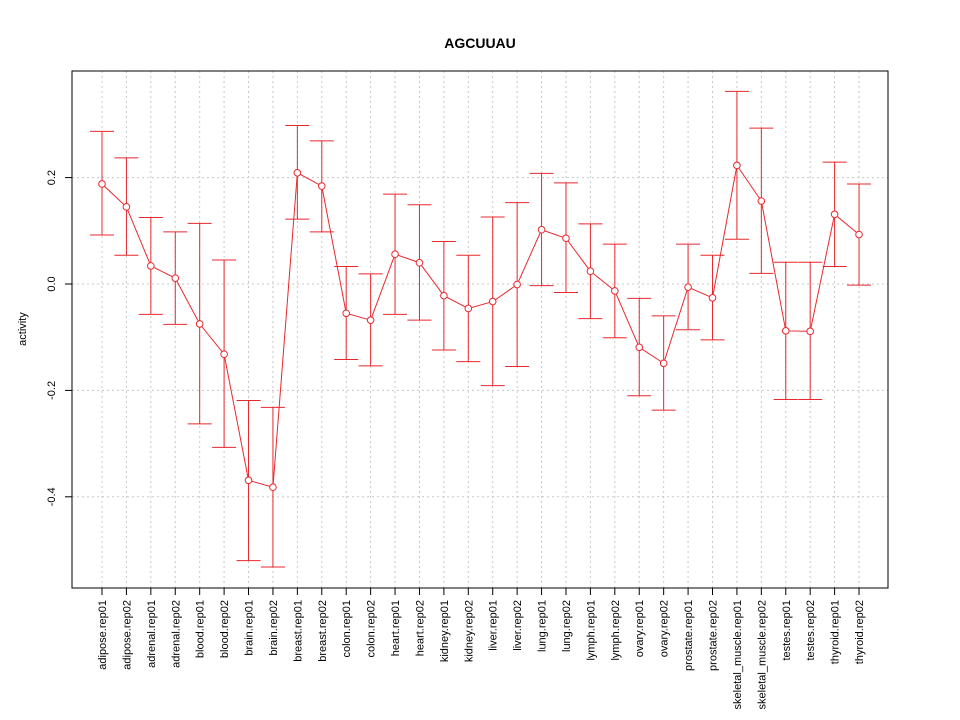  Describe the element at coordinates (640, 628) in the screenshot. I see `x-tick-label: ovary.rep01` at that location.